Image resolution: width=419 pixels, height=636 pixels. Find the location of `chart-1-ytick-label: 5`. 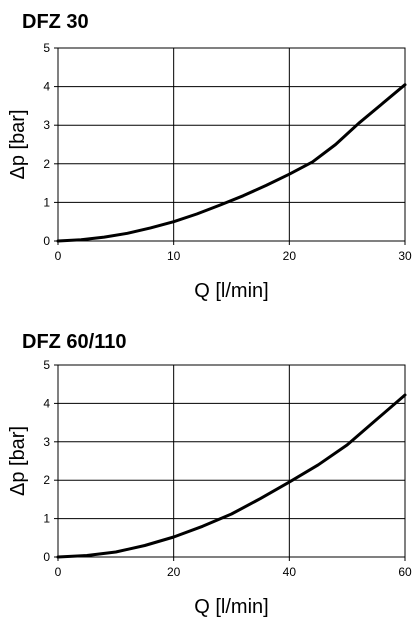

chart-1-ytick-label: 5 is located at coordinates (46, 48).